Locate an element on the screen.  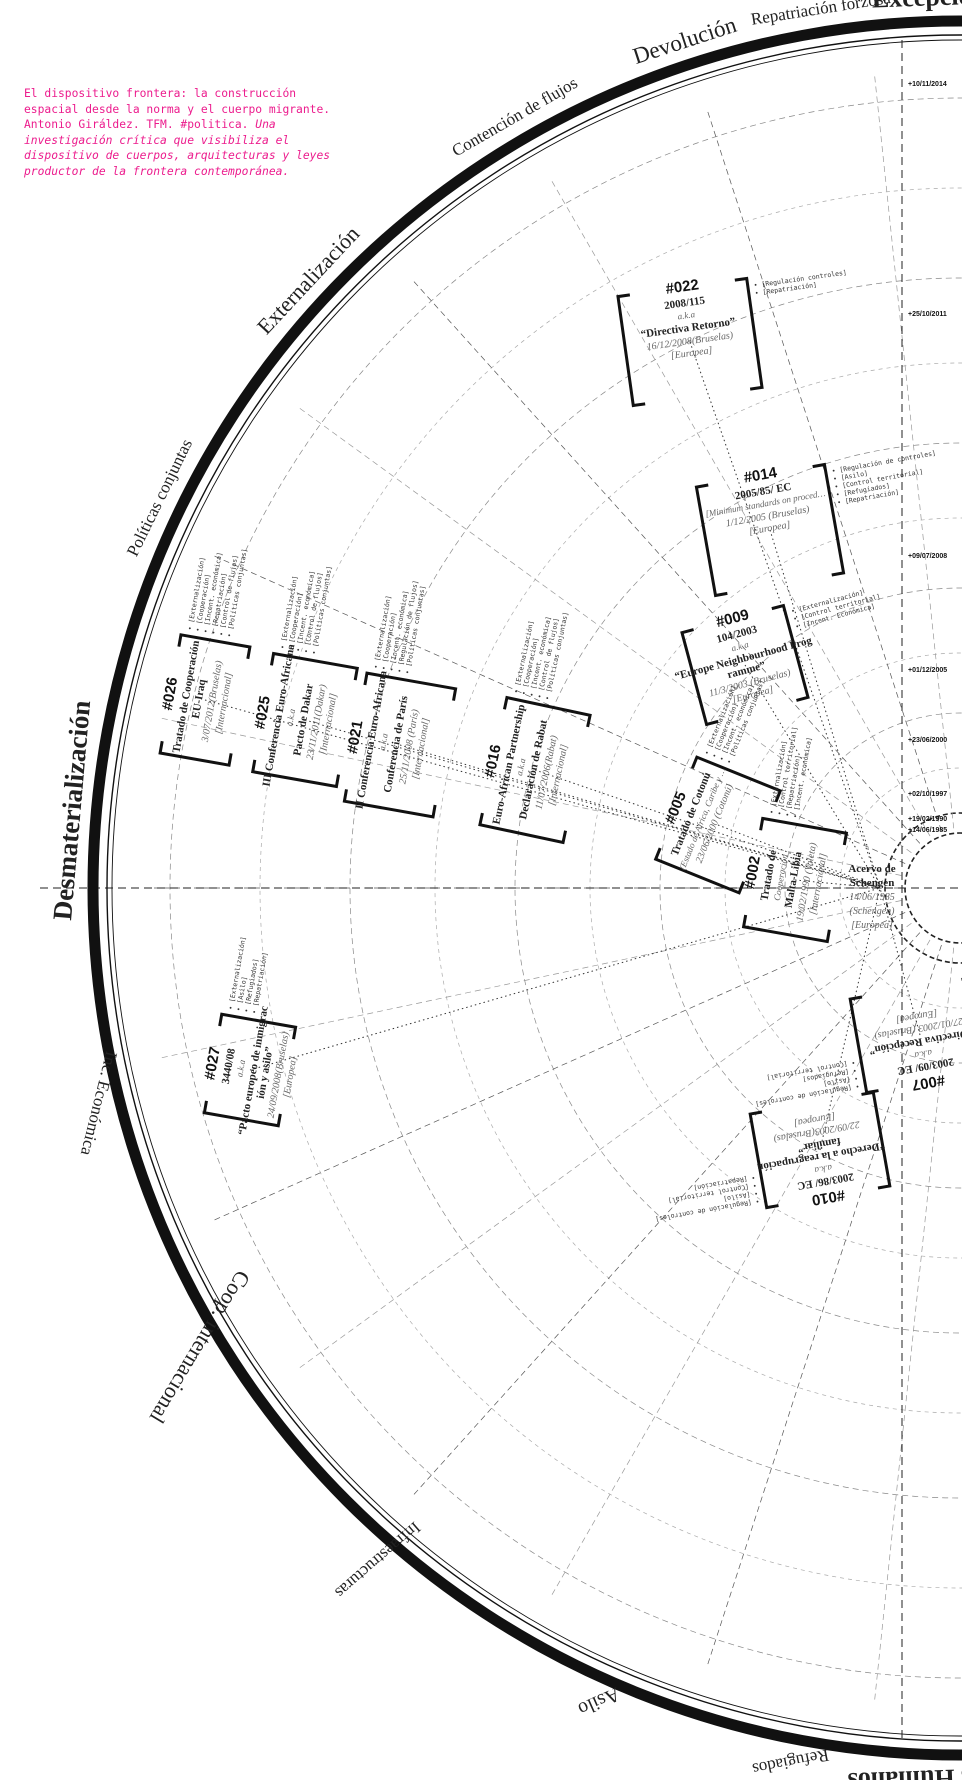
center-place: (Schengen) is located at coordinates (873, 911).